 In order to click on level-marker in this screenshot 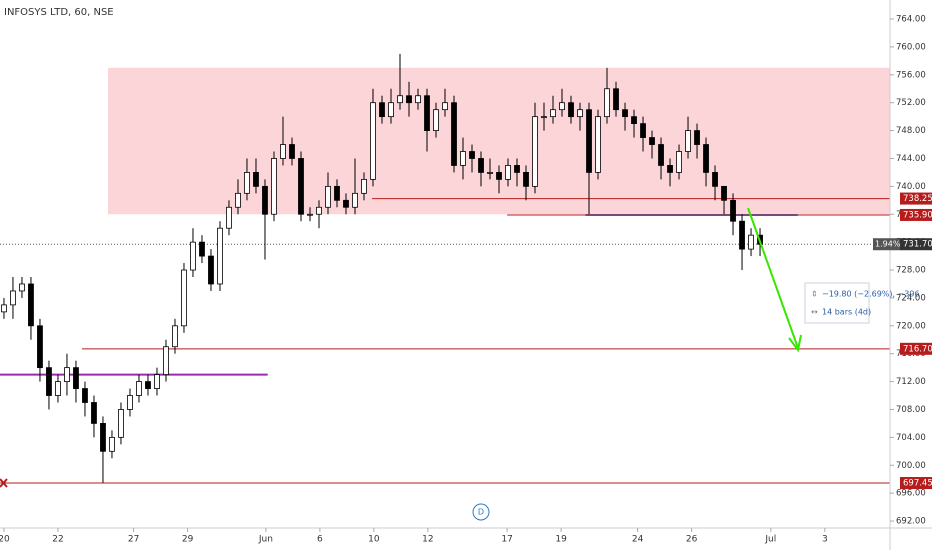, I will do `click(4, 483)`.